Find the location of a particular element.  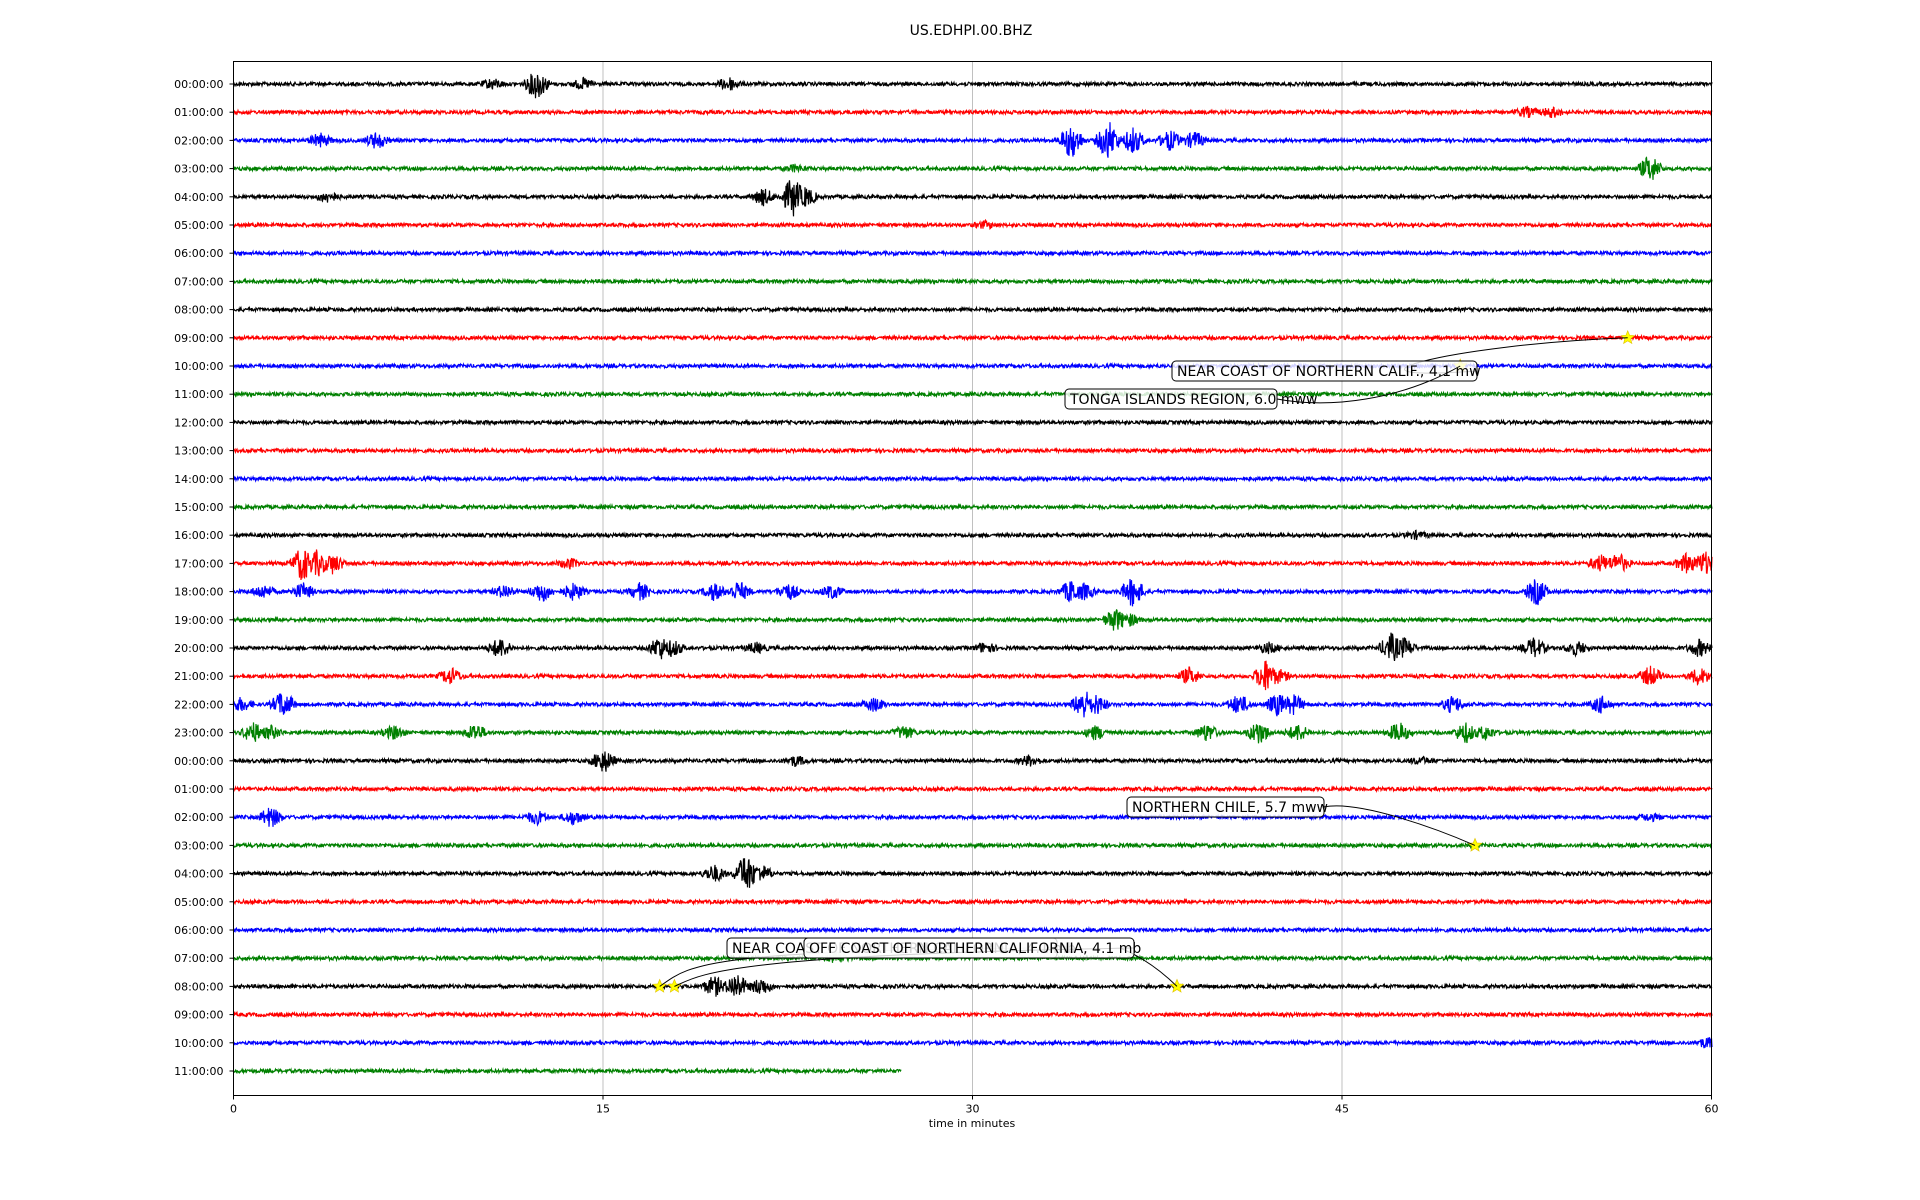

event-label: OFF COAST OF NORTHERN CALIFORNIA, 4.1 mb is located at coordinates (975, 949).